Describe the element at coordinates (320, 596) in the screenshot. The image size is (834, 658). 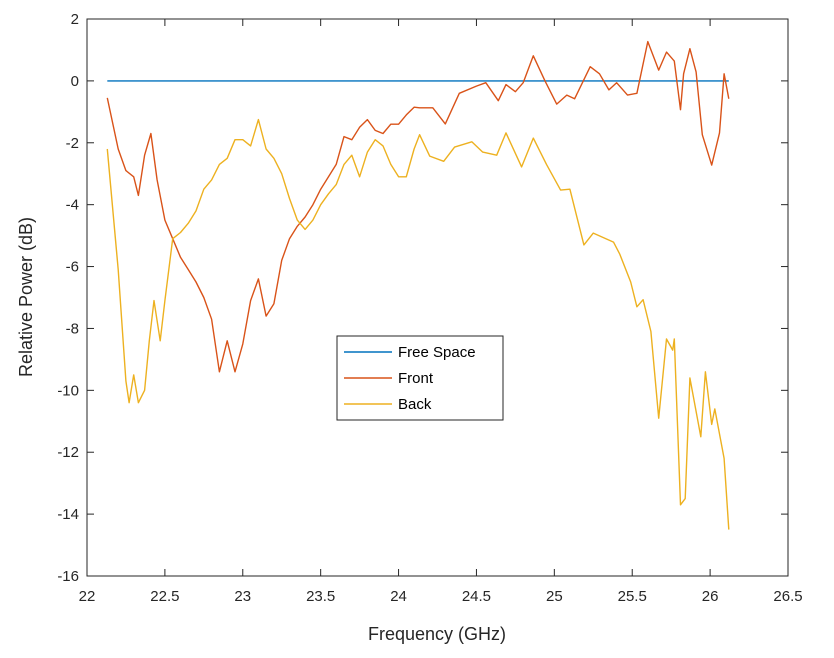
I see `x-tick-label: 23.5` at that location.